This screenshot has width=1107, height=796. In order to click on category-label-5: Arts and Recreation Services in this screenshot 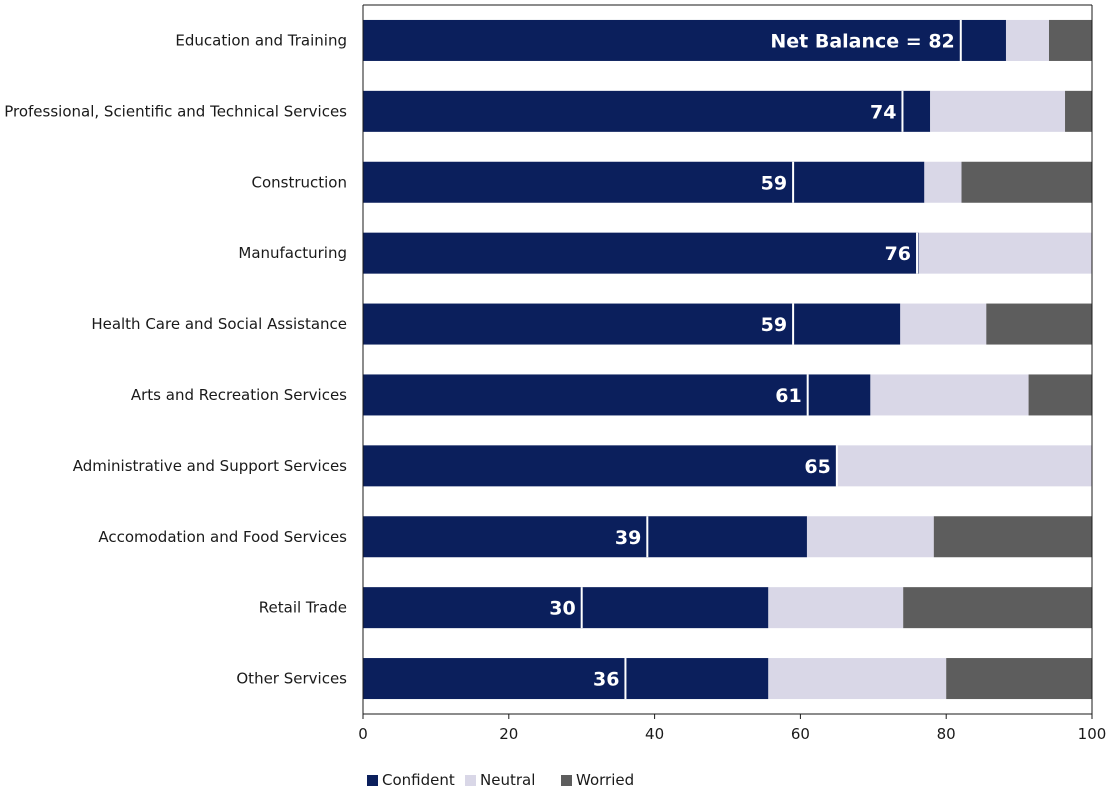, I will do `click(239, 395)`.